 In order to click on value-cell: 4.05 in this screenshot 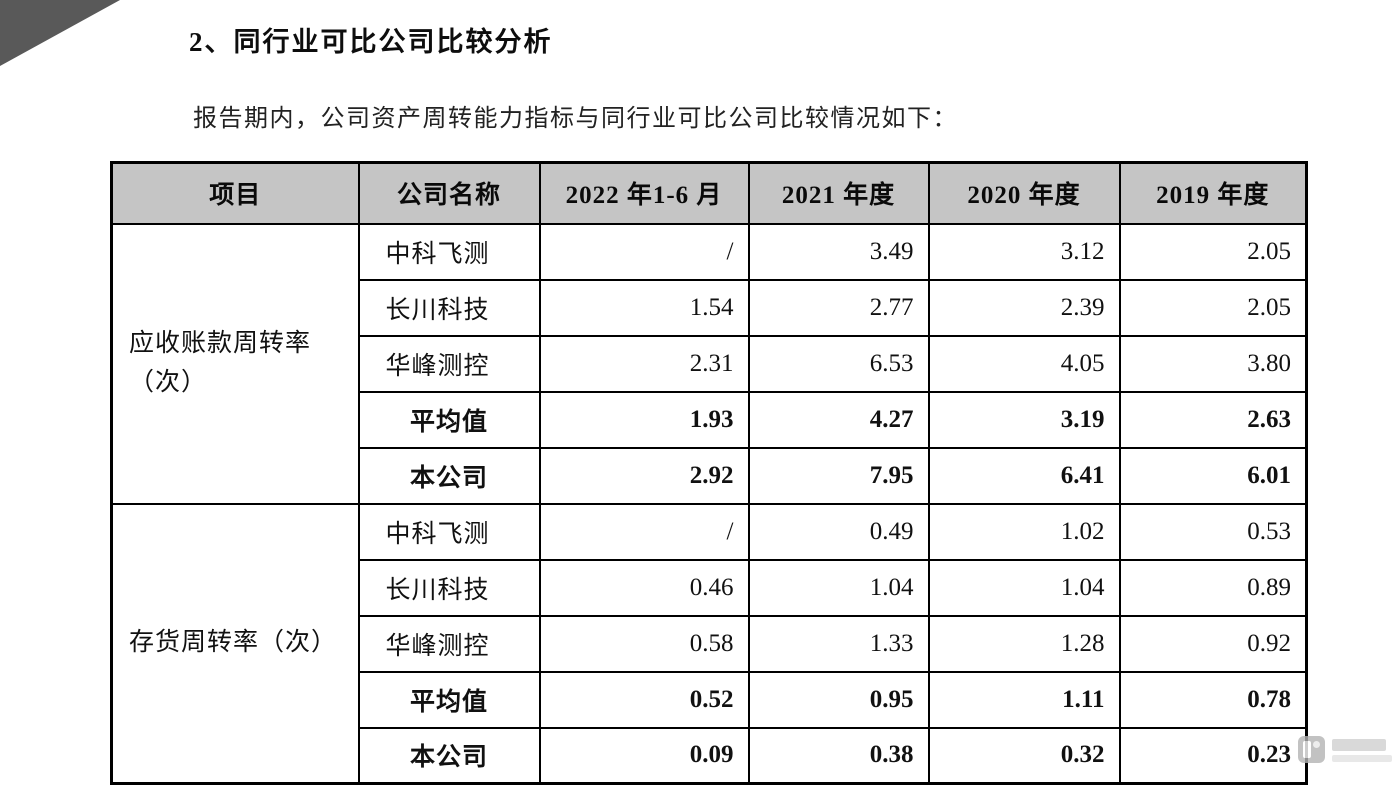, I will do `click(1024, 363)`.